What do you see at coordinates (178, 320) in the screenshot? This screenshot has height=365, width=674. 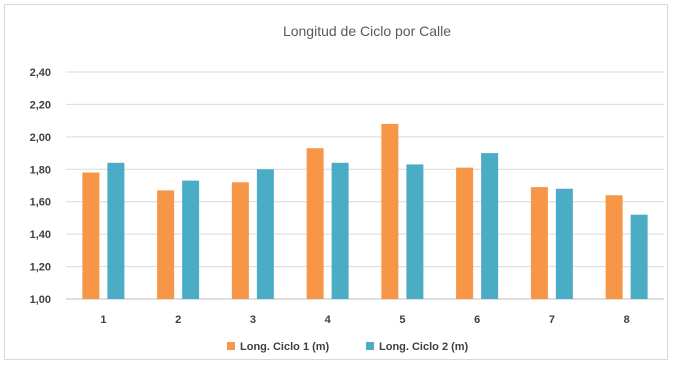 I see `x-tick-label: 2` at bounding box center [178, 320].